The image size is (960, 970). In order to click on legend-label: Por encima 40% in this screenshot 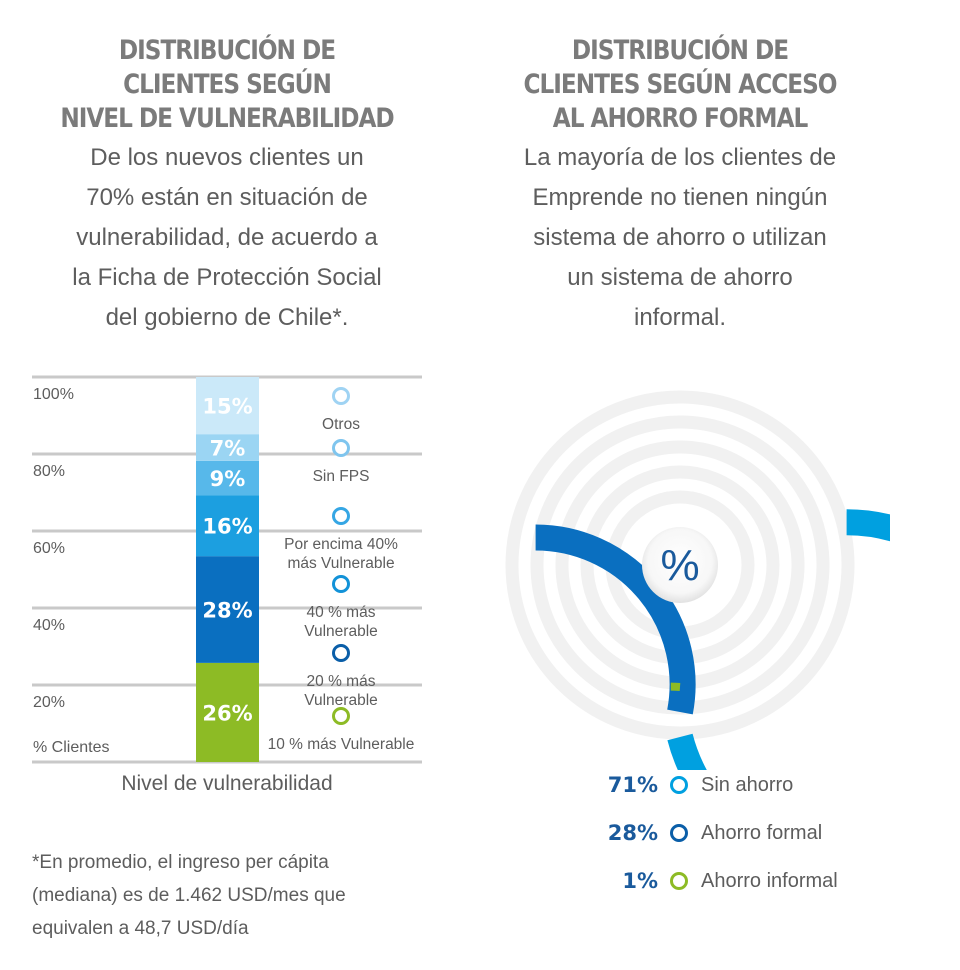, I will do `click(341, 544)`.